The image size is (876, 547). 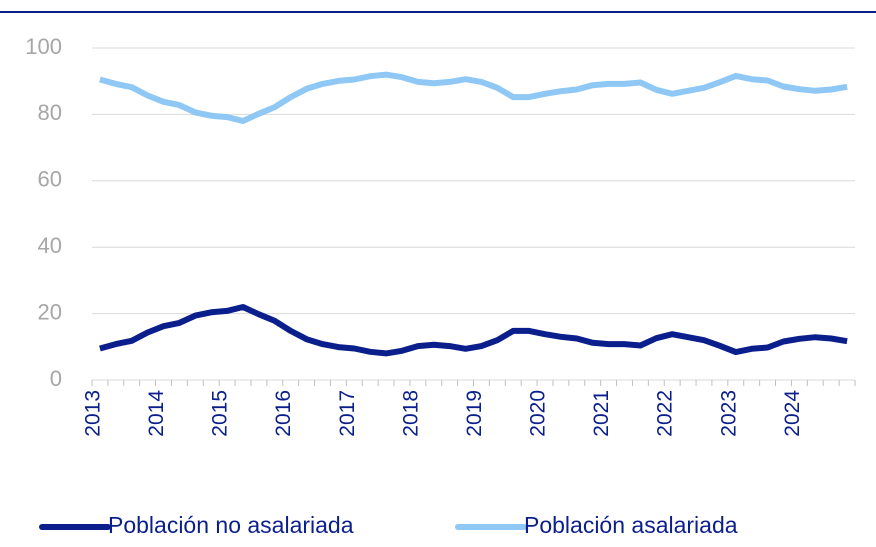 I want to click on y-tick-label: 40, so click(x=50, y=245).